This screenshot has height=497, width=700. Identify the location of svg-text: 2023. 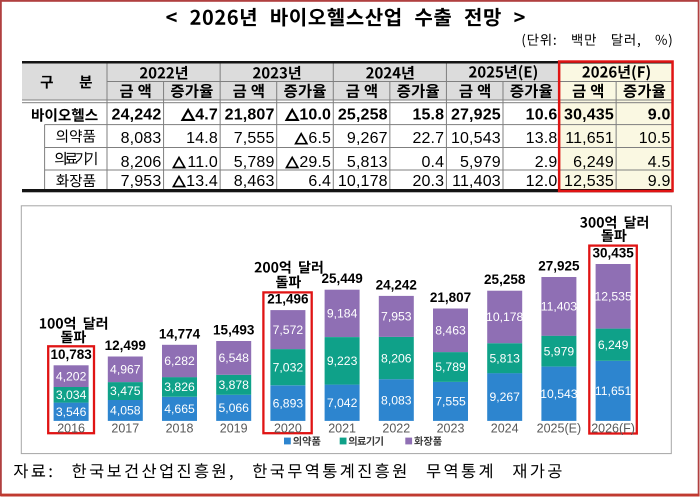
(451, 429).